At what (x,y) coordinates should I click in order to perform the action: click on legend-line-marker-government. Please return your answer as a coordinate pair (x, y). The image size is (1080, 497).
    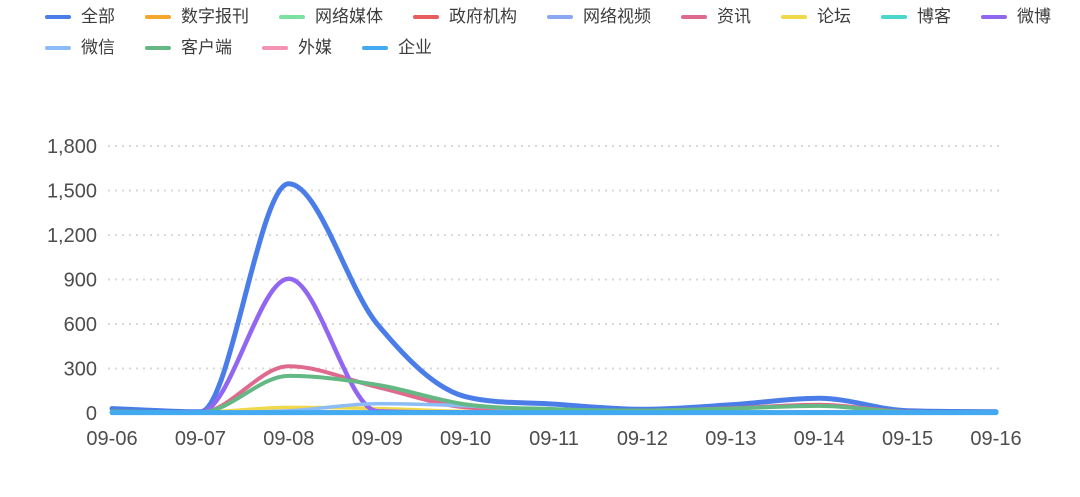
    Looking at the image, I should click on (426, 16).